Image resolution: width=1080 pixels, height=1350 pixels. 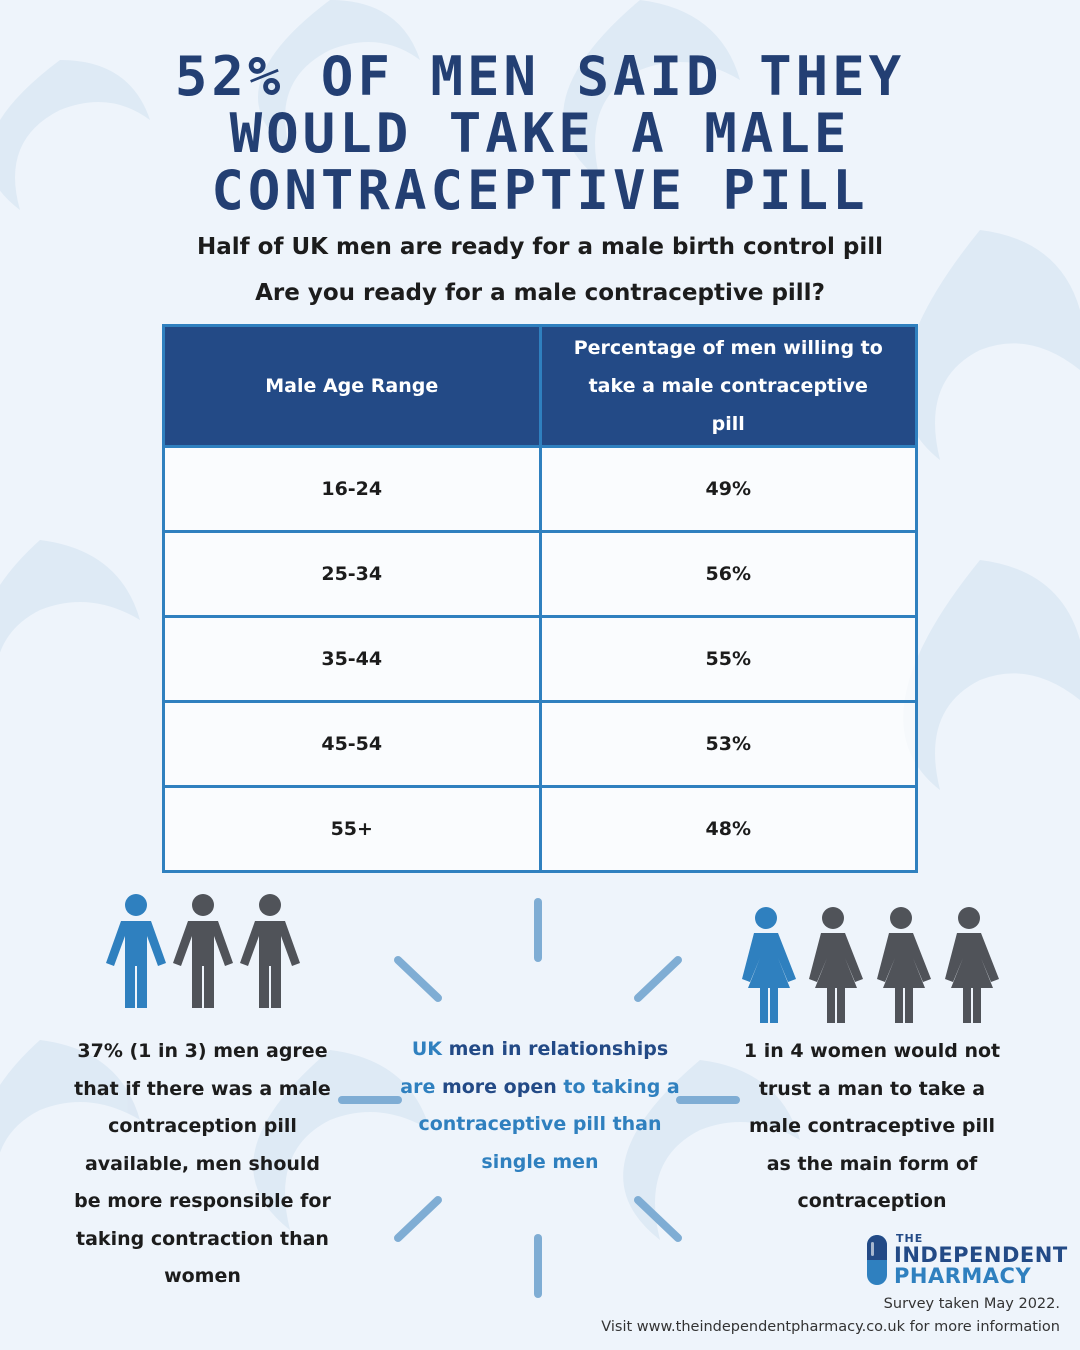 What do you see at coordinates (352, 386) in the screenshot?
I see `header-age-range: Male Age Range` at bounding box center [352, 386].